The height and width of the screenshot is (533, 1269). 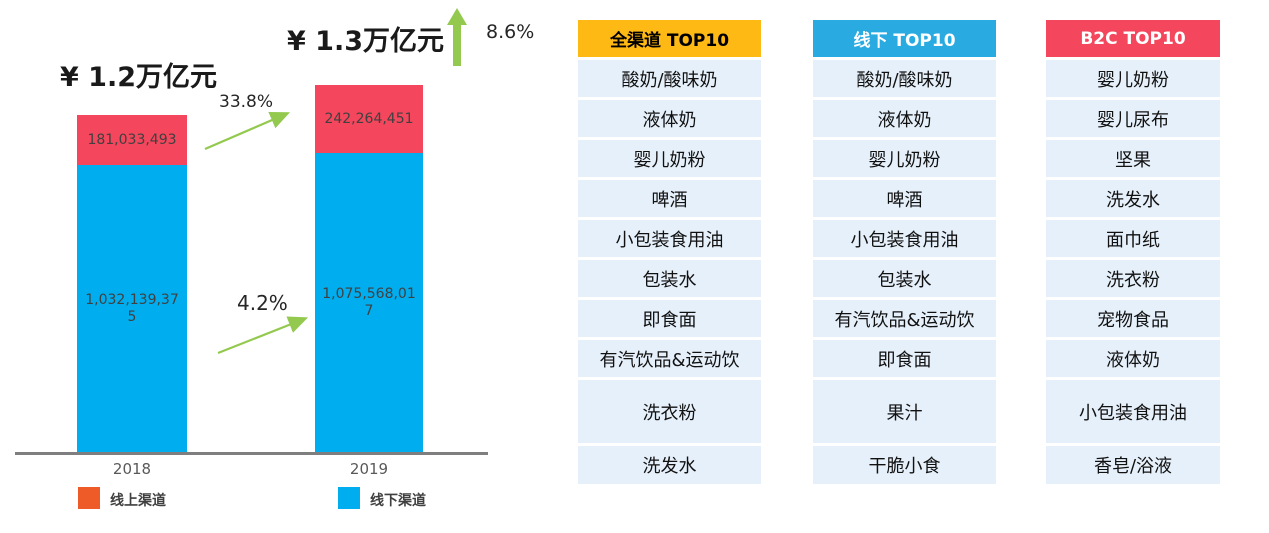 I want to click on bar-2019-offline-segment: 1,075,568,017, so click(x=369, y=303).